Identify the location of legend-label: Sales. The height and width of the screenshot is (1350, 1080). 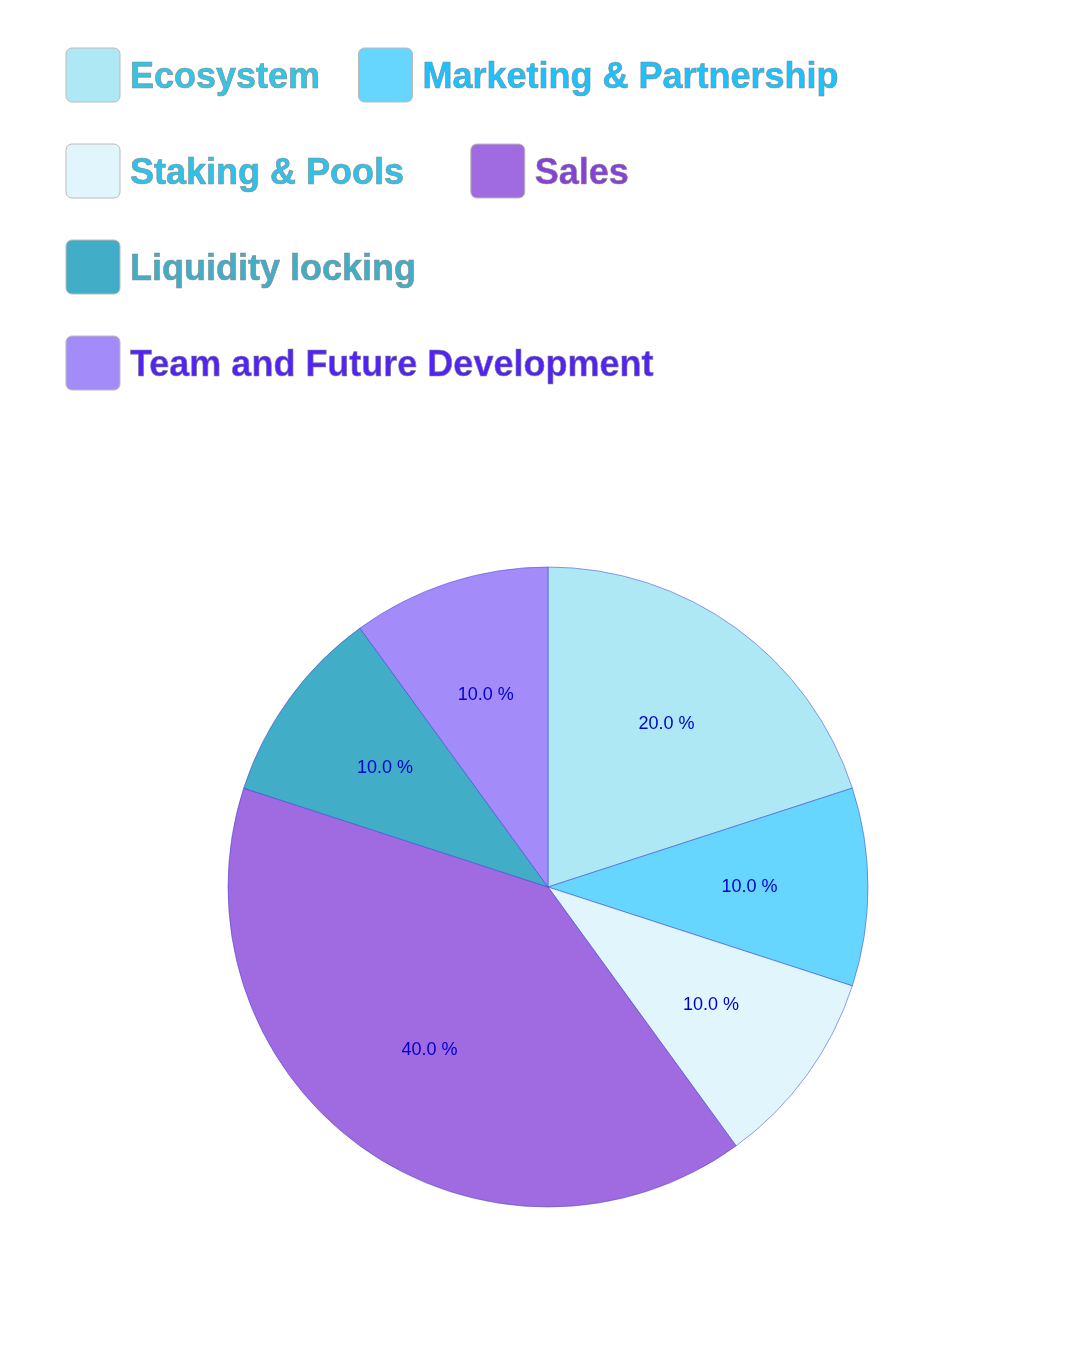
(581, 171).